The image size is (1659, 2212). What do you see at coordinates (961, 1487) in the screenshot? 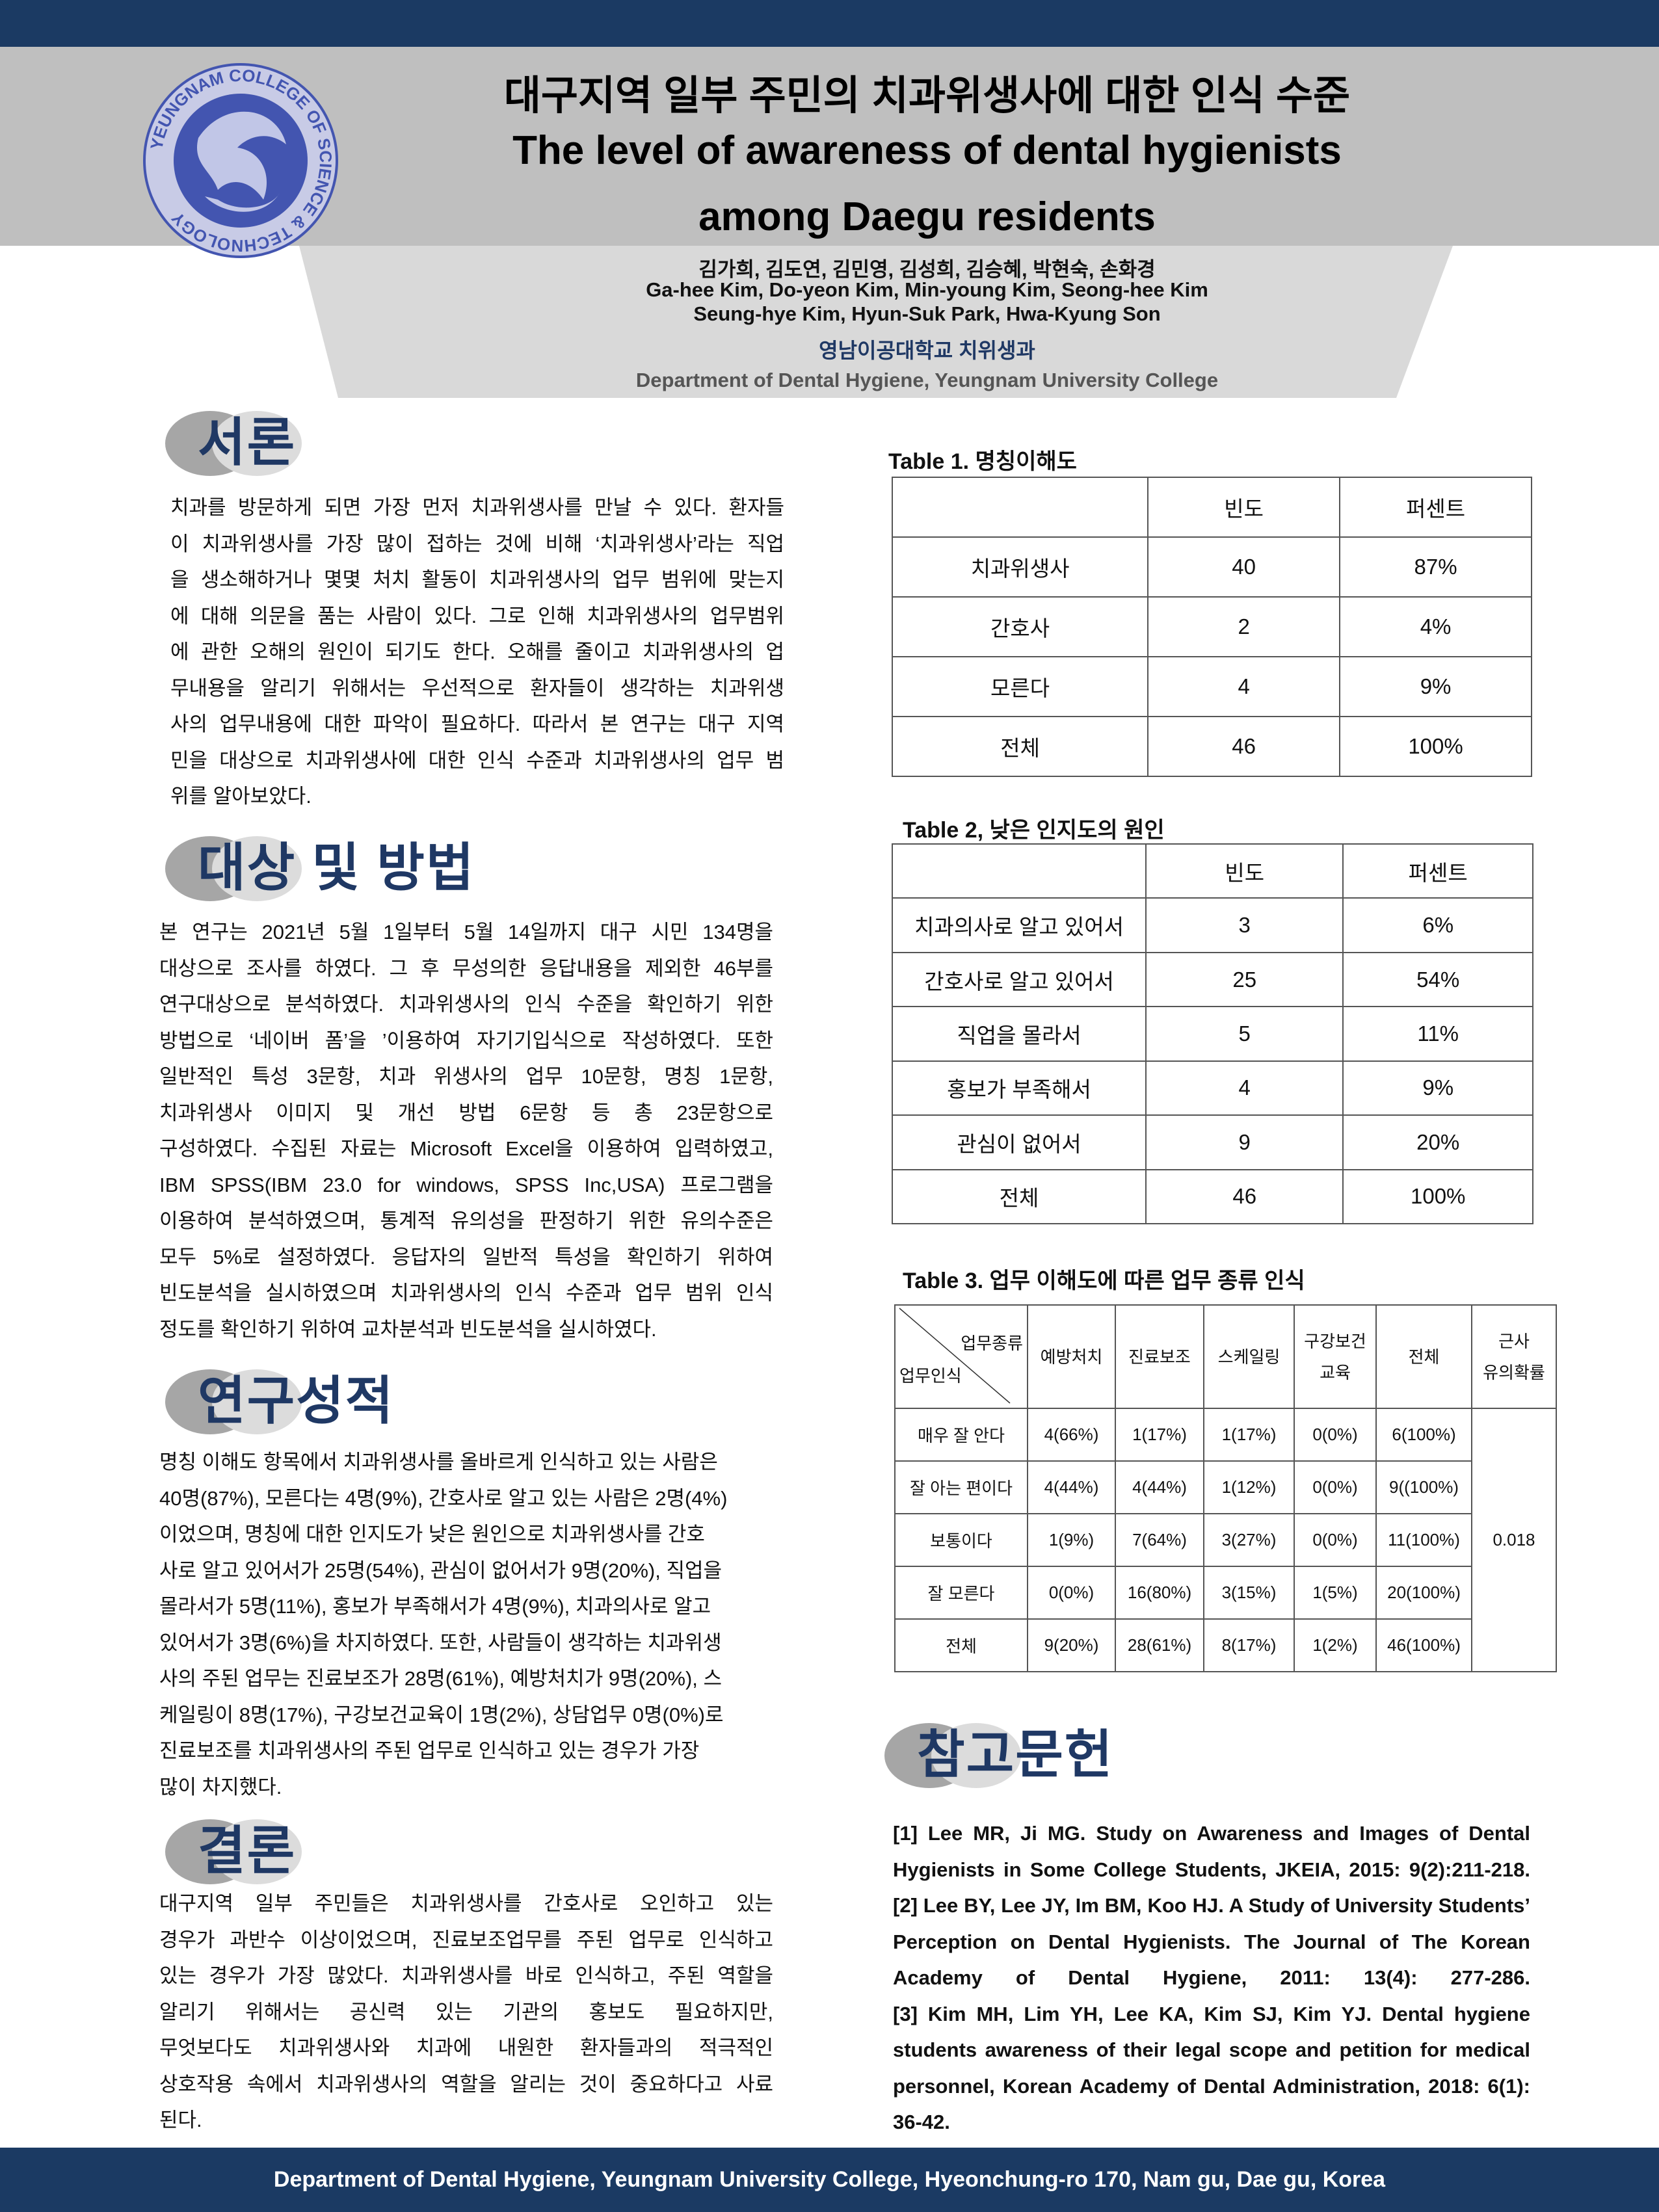
I see `table-cell: 잘 아는 편이다` at bounding box center [961, 1487].